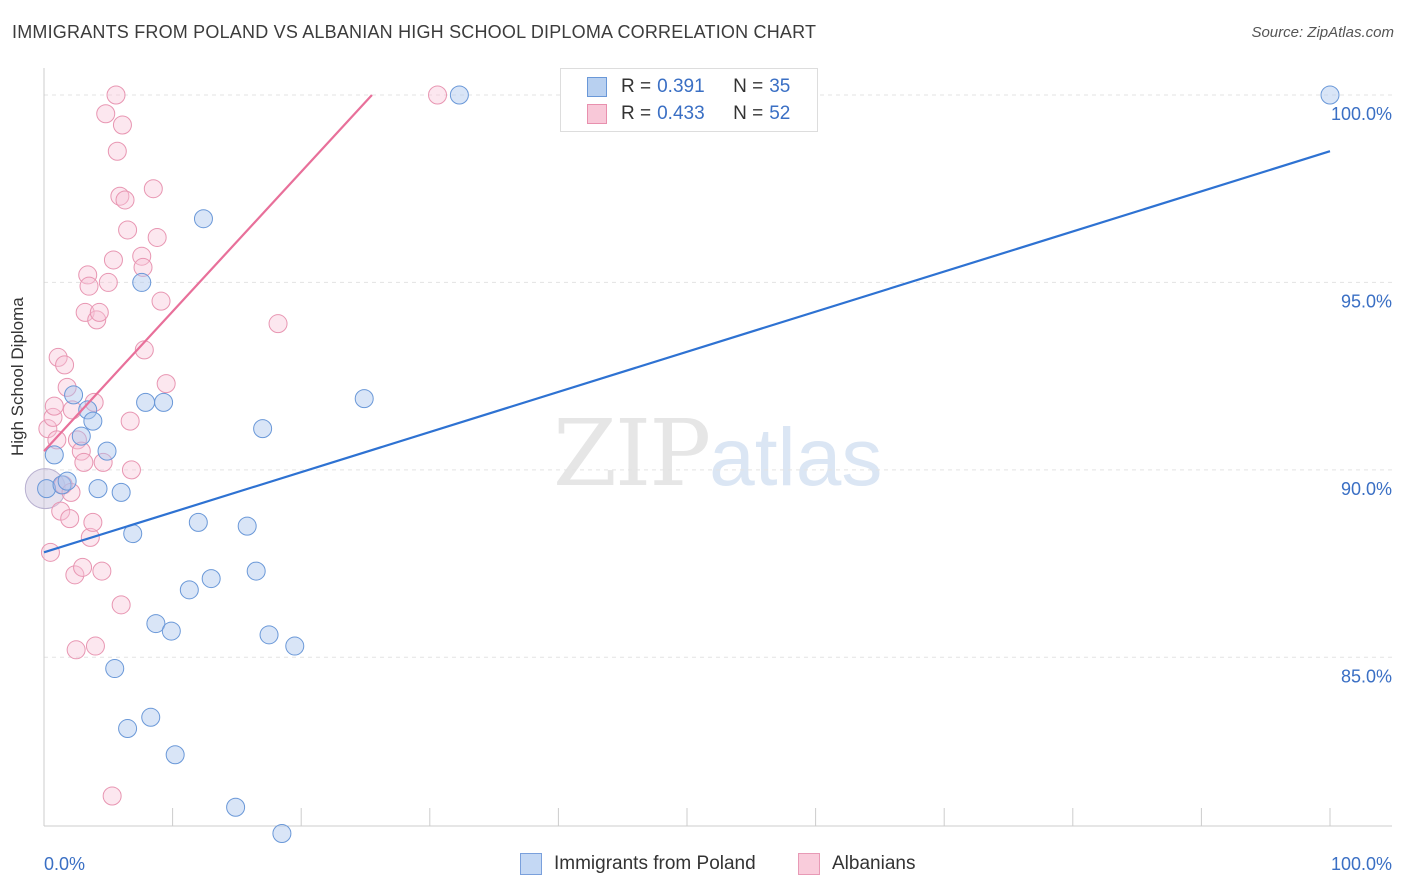  Describe the element at coordinates (531, 864) in the screenshot. I see `bottom-legend-swatch-poland` at that location.